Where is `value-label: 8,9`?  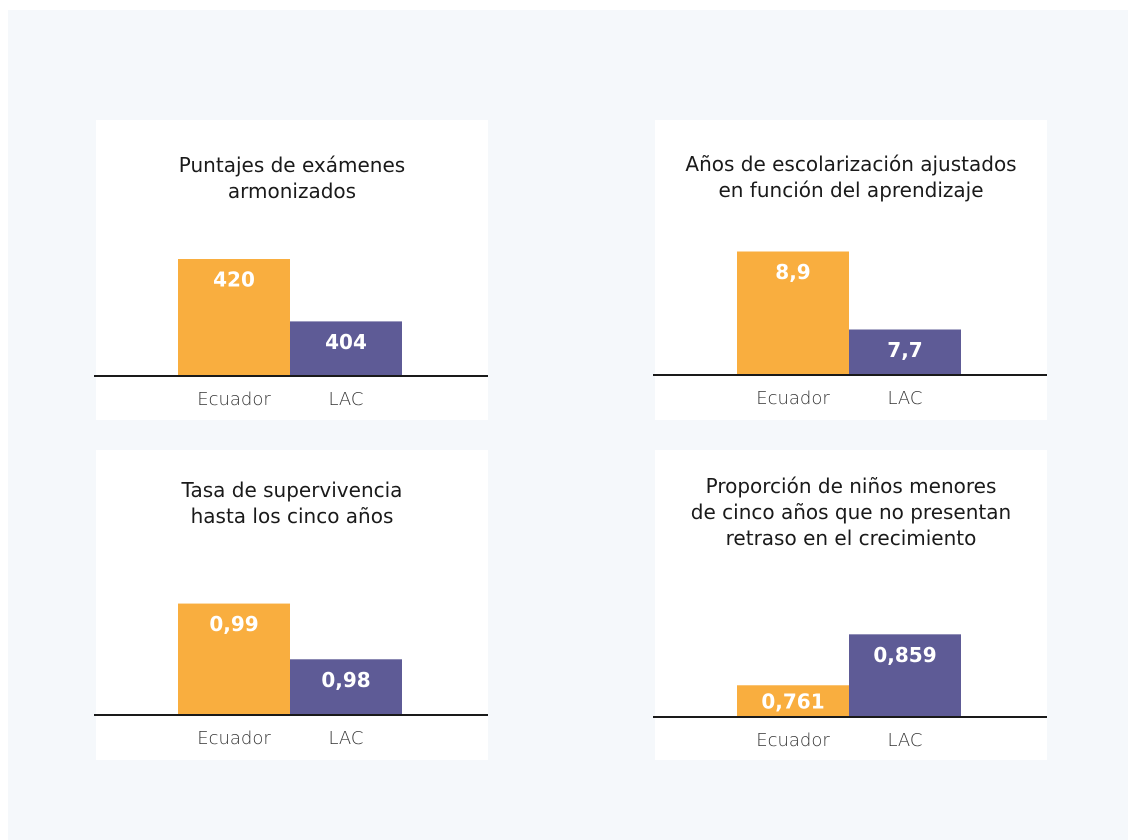 value-label: 8,9 is located at coordinates (792, 272).